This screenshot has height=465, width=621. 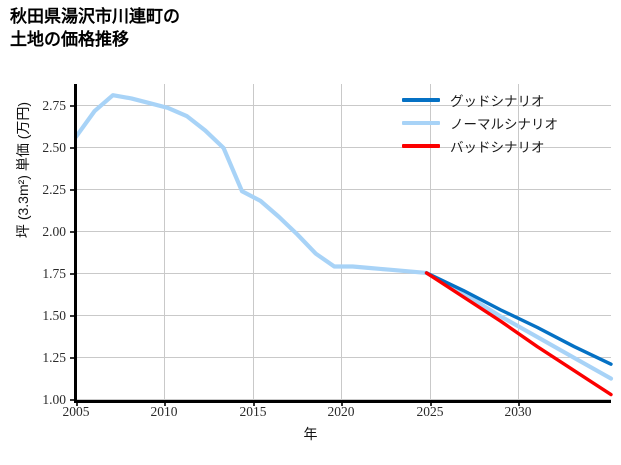 What do you see at coordinates (497, 101) in the screenshot?
I see `legend-label-good: グッドシナリオ` at bounding box center [497, 101].